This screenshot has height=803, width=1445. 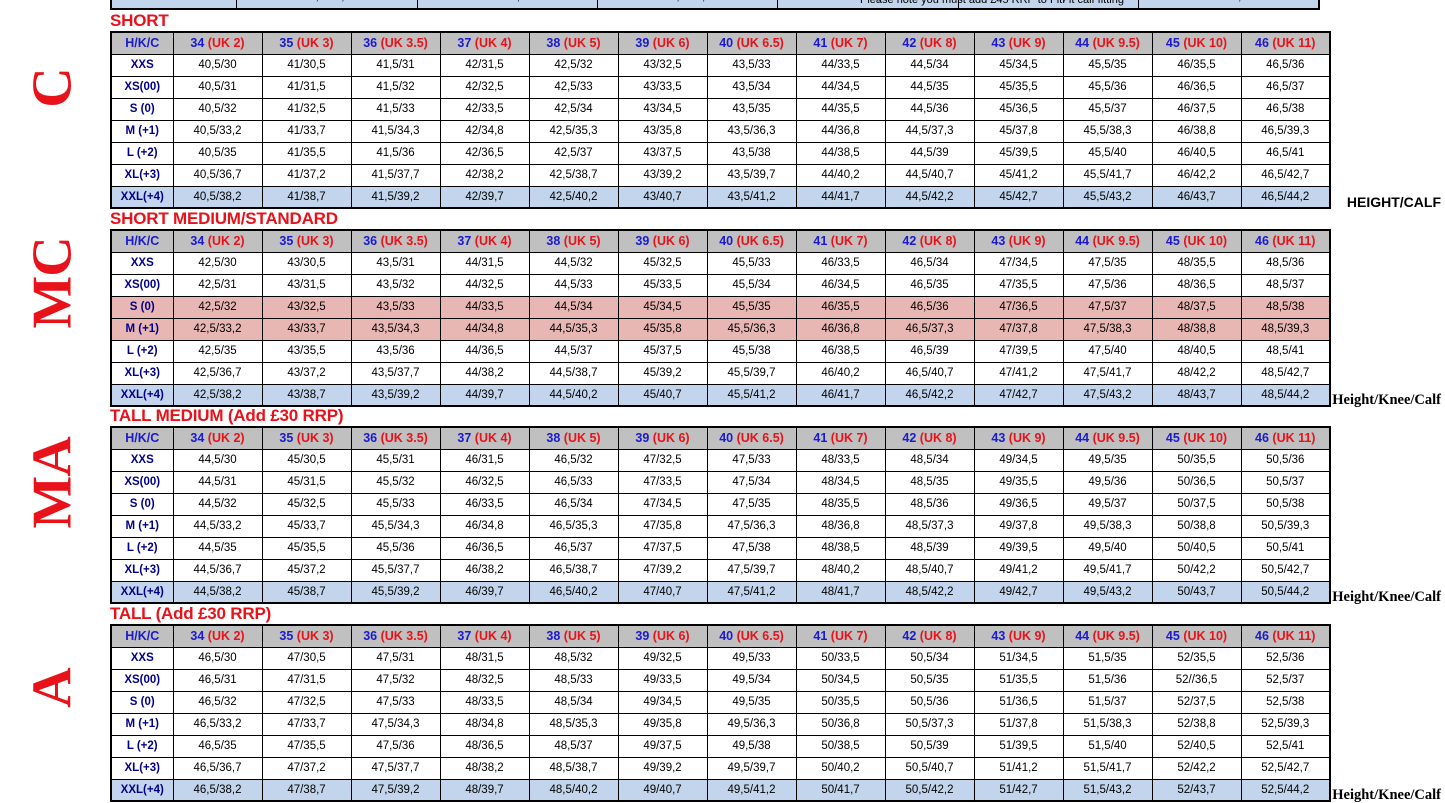 I want to click on row-label: XXS, so click(x=142, y=658).